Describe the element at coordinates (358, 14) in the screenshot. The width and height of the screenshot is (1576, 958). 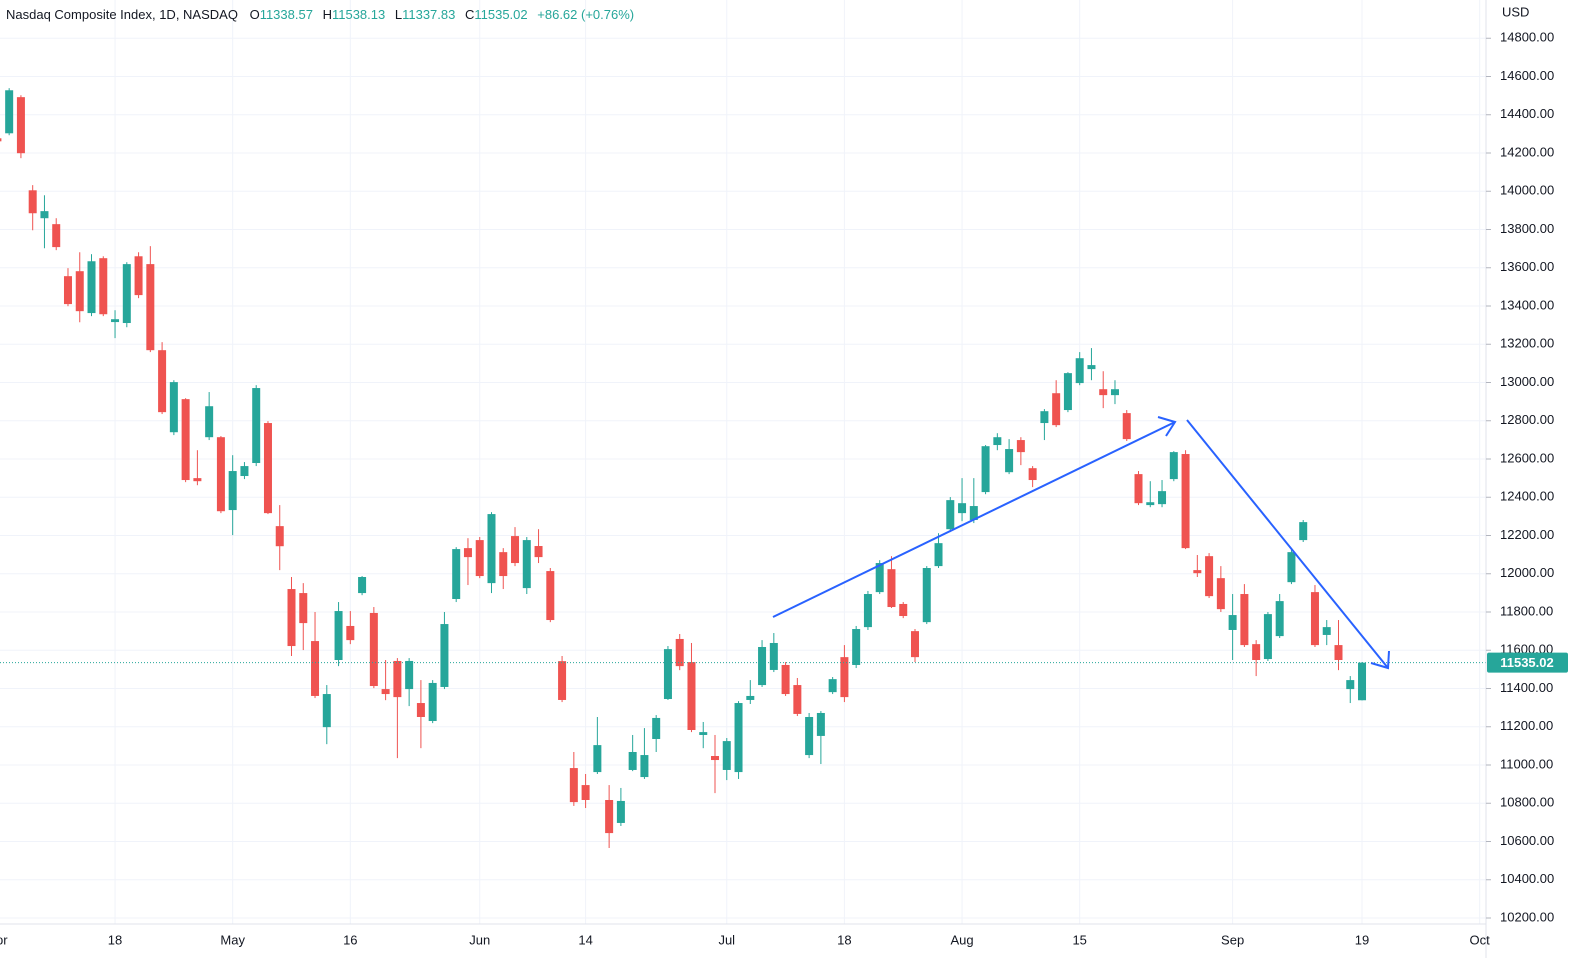
I see `high-value: 11538.13` at that location.